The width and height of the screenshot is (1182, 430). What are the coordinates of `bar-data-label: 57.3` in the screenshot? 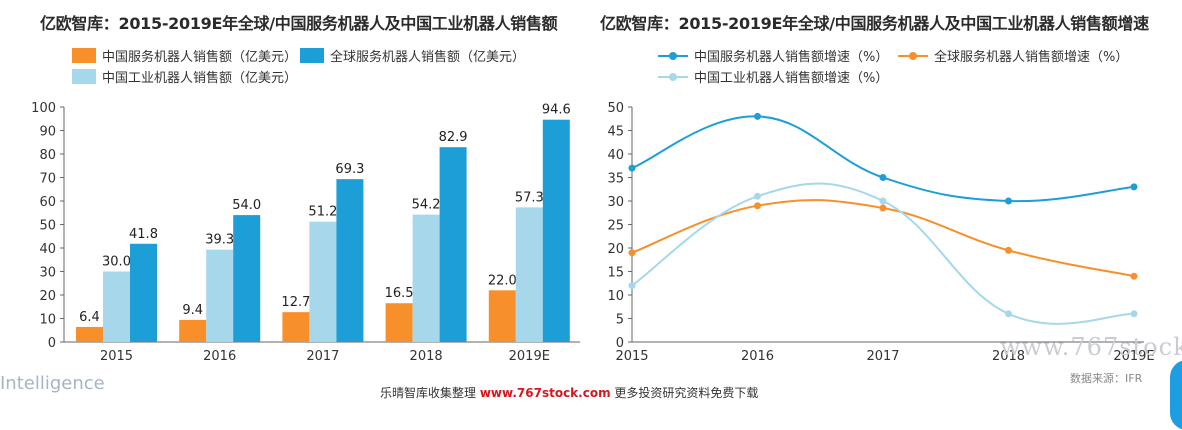 It's located at (529, 197).